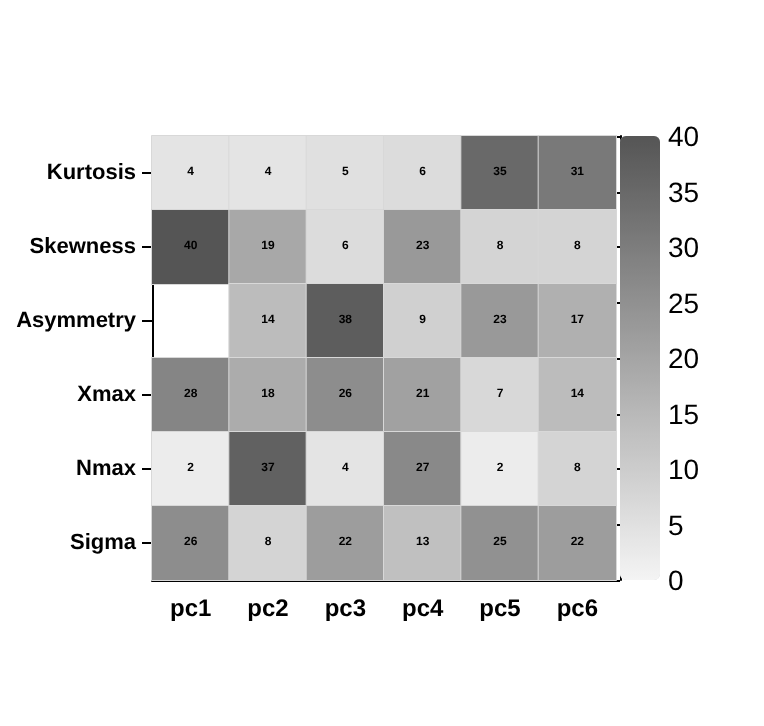 The height and width of the screenshot is (726, 764). I want to click on x-tick-label: pc4, so click(422, 608).